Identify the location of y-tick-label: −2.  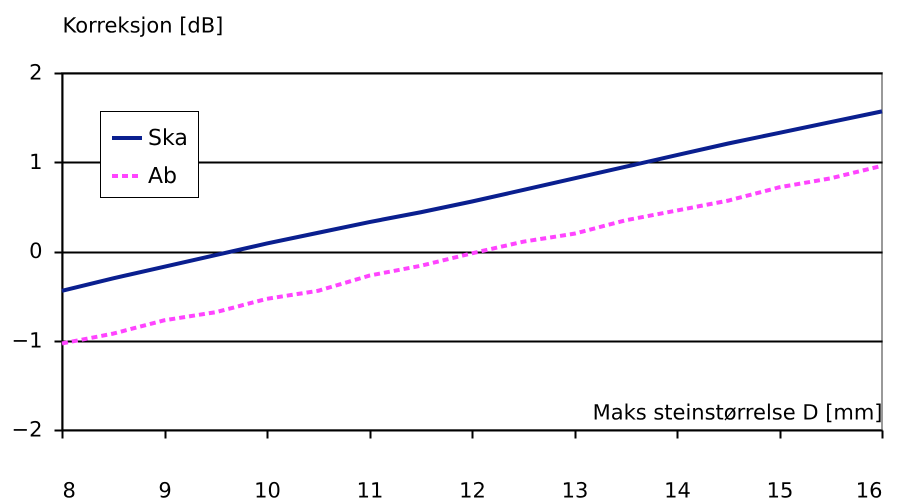
(27, 430).